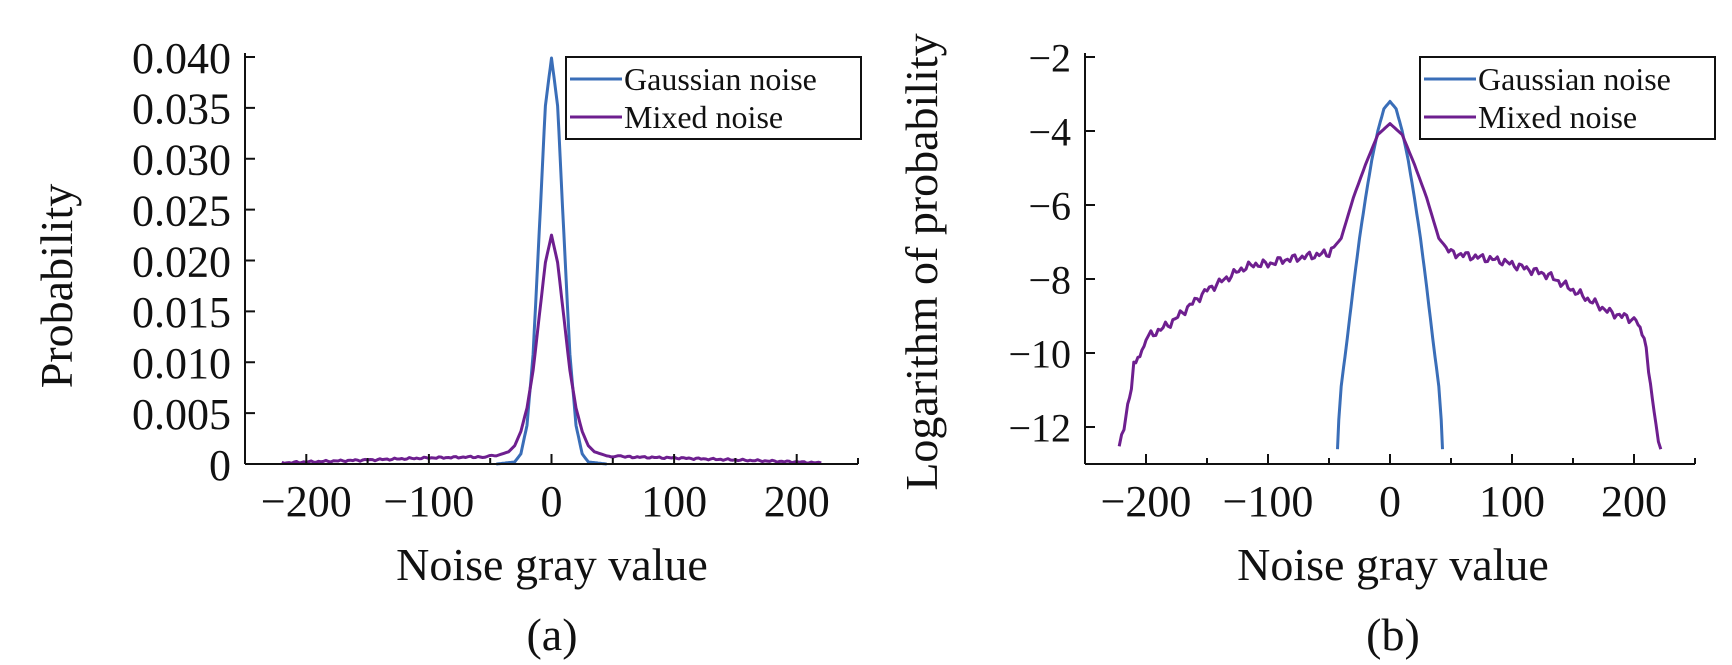 Image resolution: width=1732 pixels, height=665 pixels. What do you see at coordinates (428, 501) in the screenshot?
I see `panel-a-x-tick-label: −100` at bounding box center [428, 501].